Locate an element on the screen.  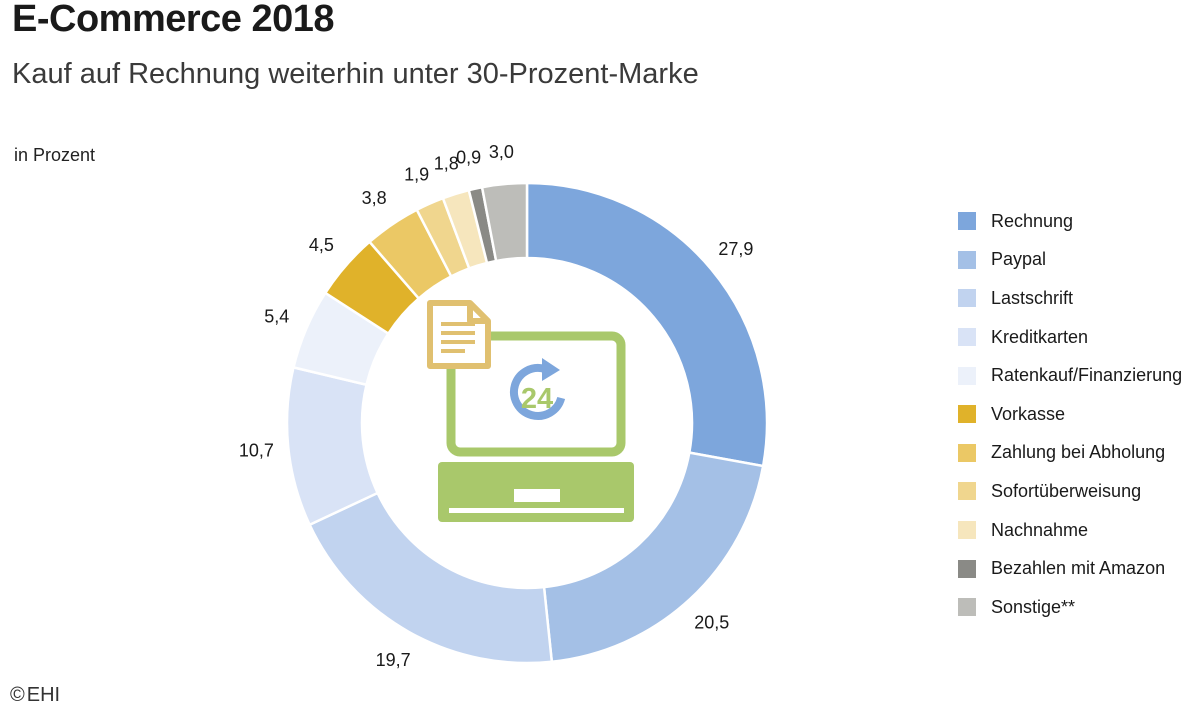
legend-label: Sofortüberweisung is located at coordinates (1066, 490).